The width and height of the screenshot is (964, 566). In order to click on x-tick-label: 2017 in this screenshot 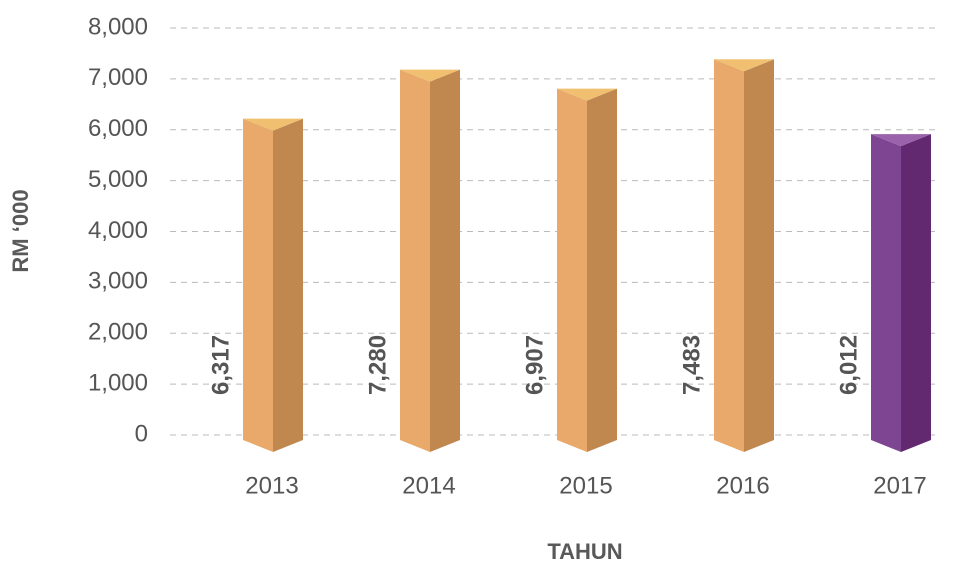, I will do `click(899, 485)`.